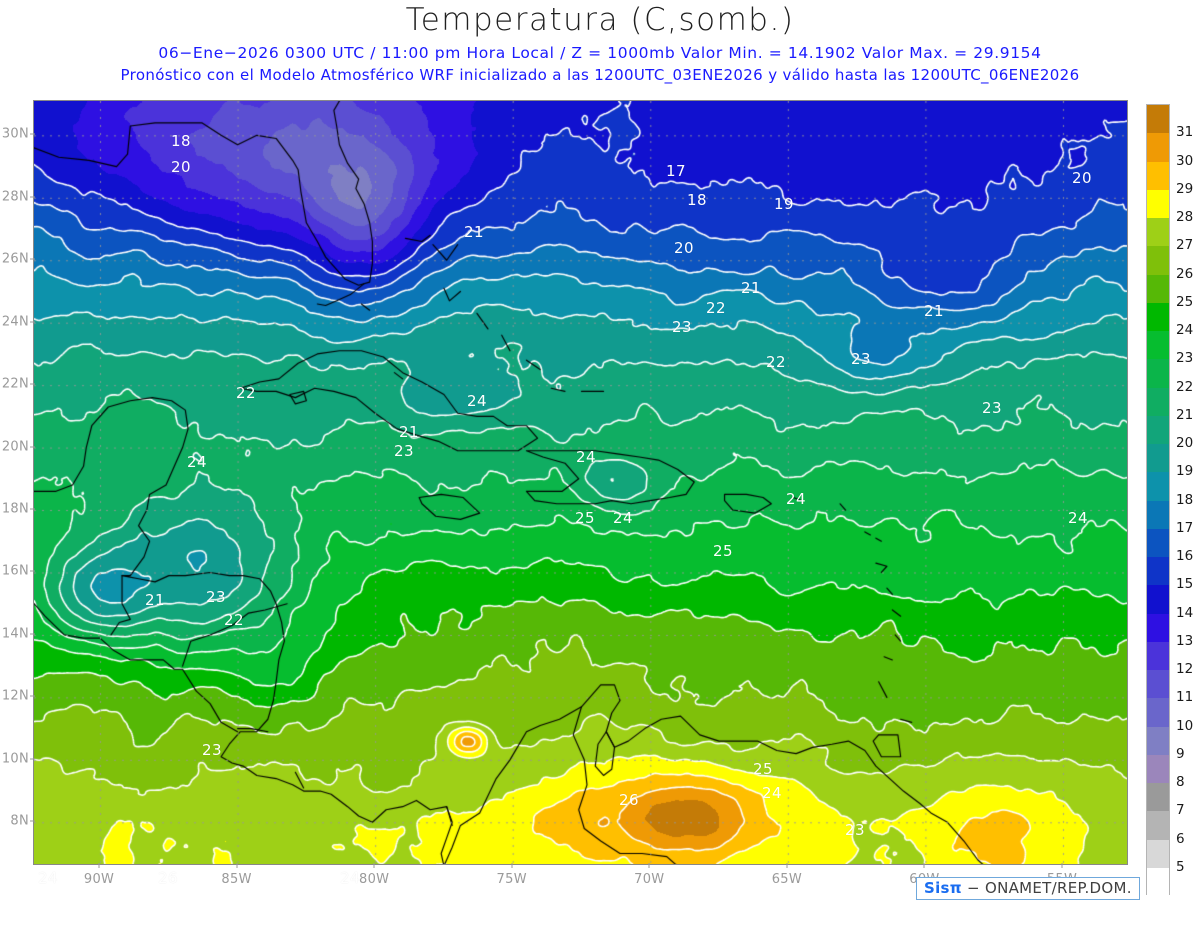 This screenshot has width=1200, height=927. Describe the element at coordinates (15, 322) in the screenshot. I see `latitude-tick-label: 24N` at that location.